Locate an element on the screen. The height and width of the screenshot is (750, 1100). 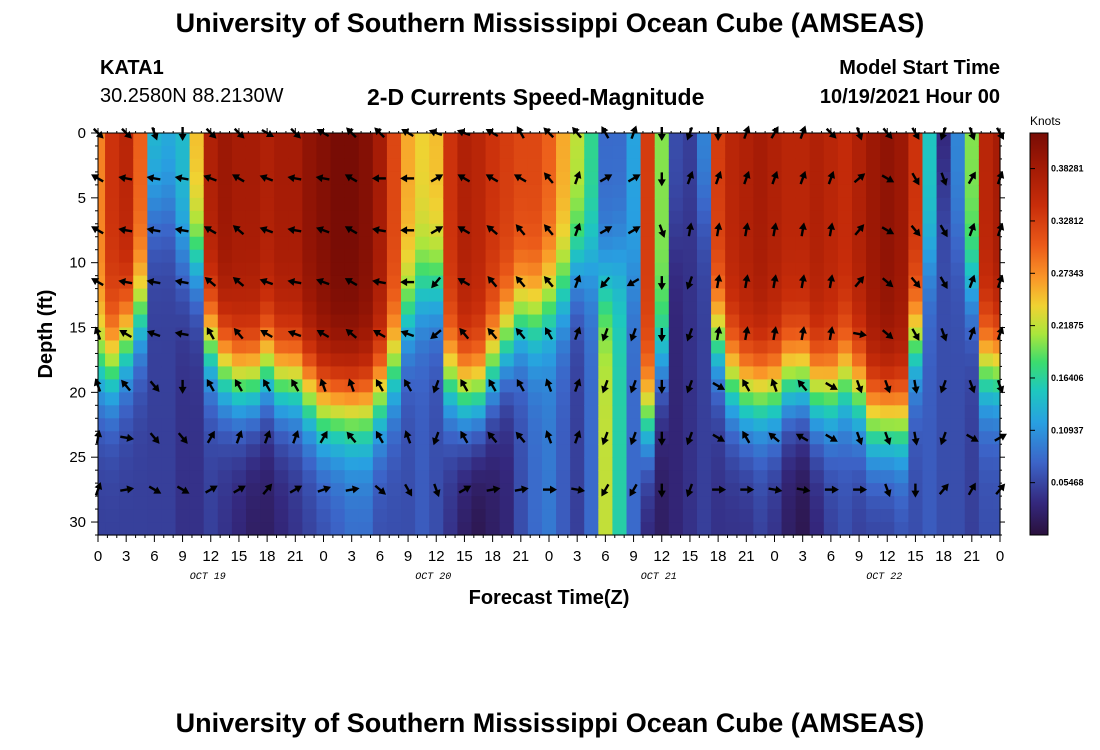
x-tick-label: 3 is located at coordinates (577, 556).